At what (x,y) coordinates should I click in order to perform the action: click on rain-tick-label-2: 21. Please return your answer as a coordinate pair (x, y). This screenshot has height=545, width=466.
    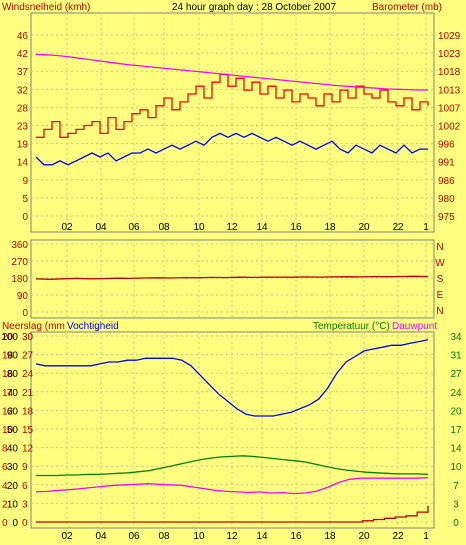
    Looking at the image, I should click on (28, 393).